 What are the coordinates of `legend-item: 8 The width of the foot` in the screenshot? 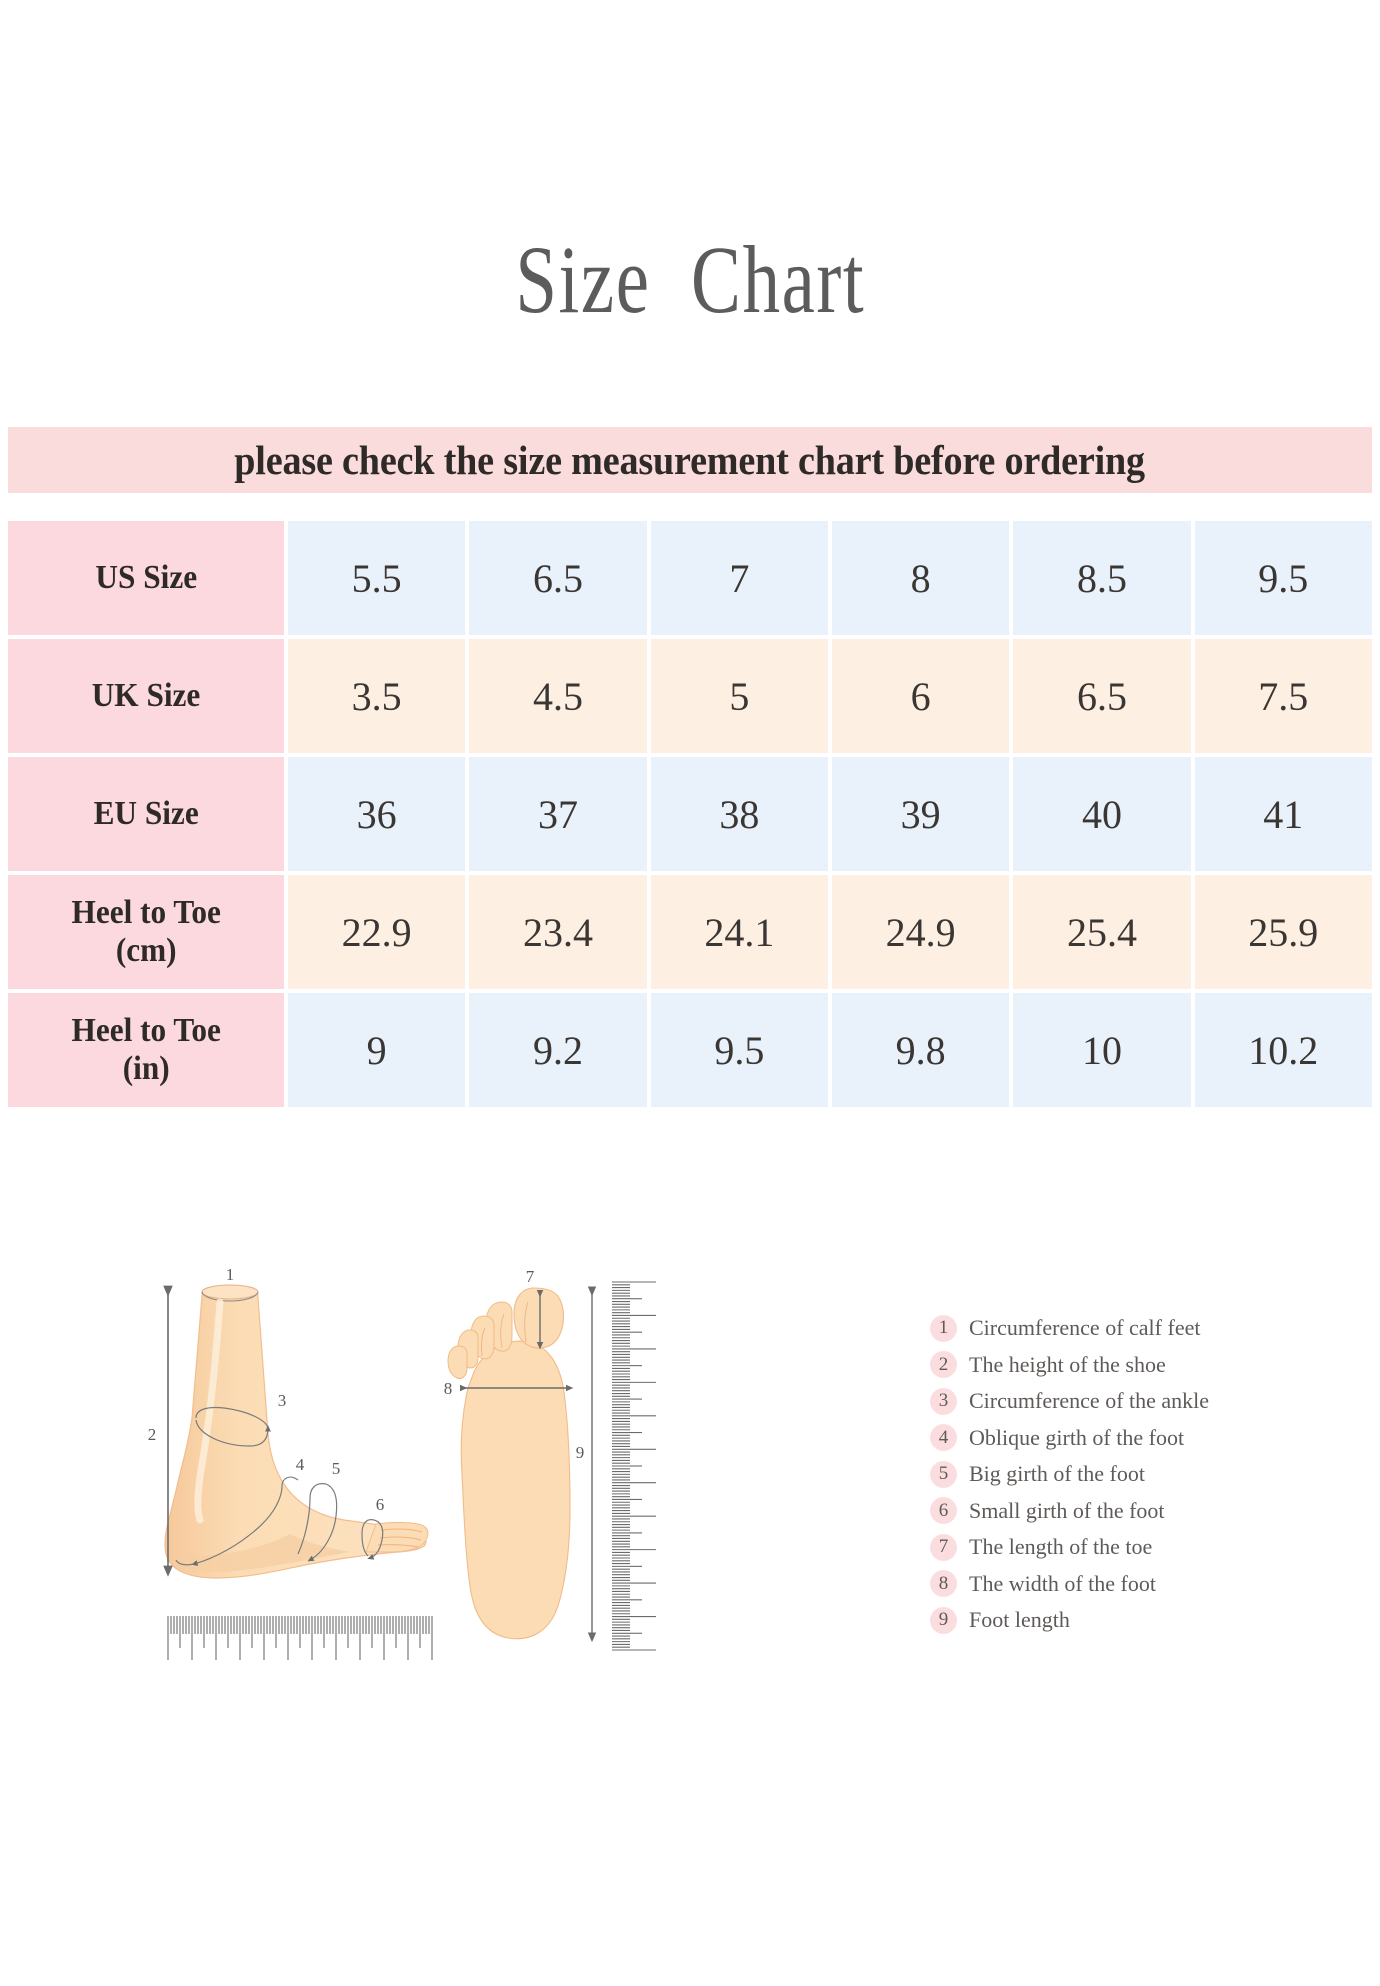 It's located at (1145, 1584).